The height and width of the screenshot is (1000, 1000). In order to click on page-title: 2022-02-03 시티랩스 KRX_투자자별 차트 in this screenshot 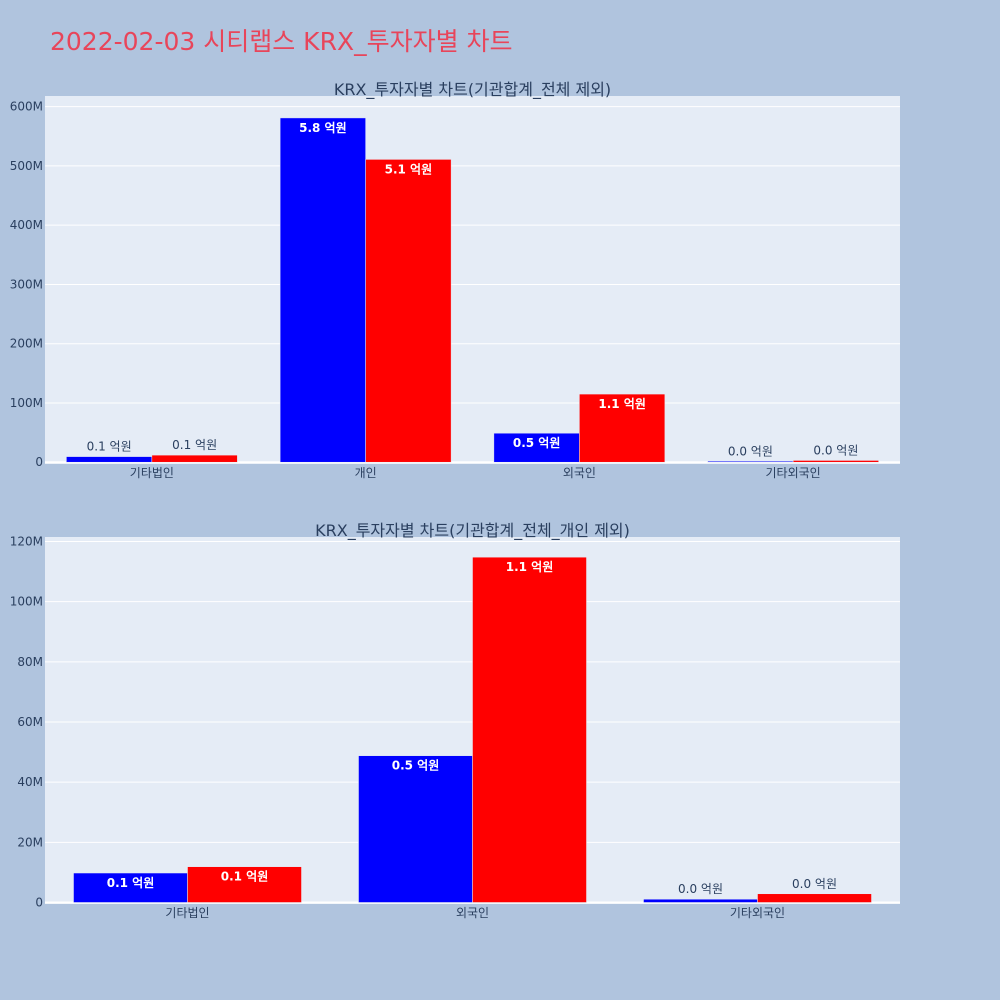, I will do `click(281, 41)`.